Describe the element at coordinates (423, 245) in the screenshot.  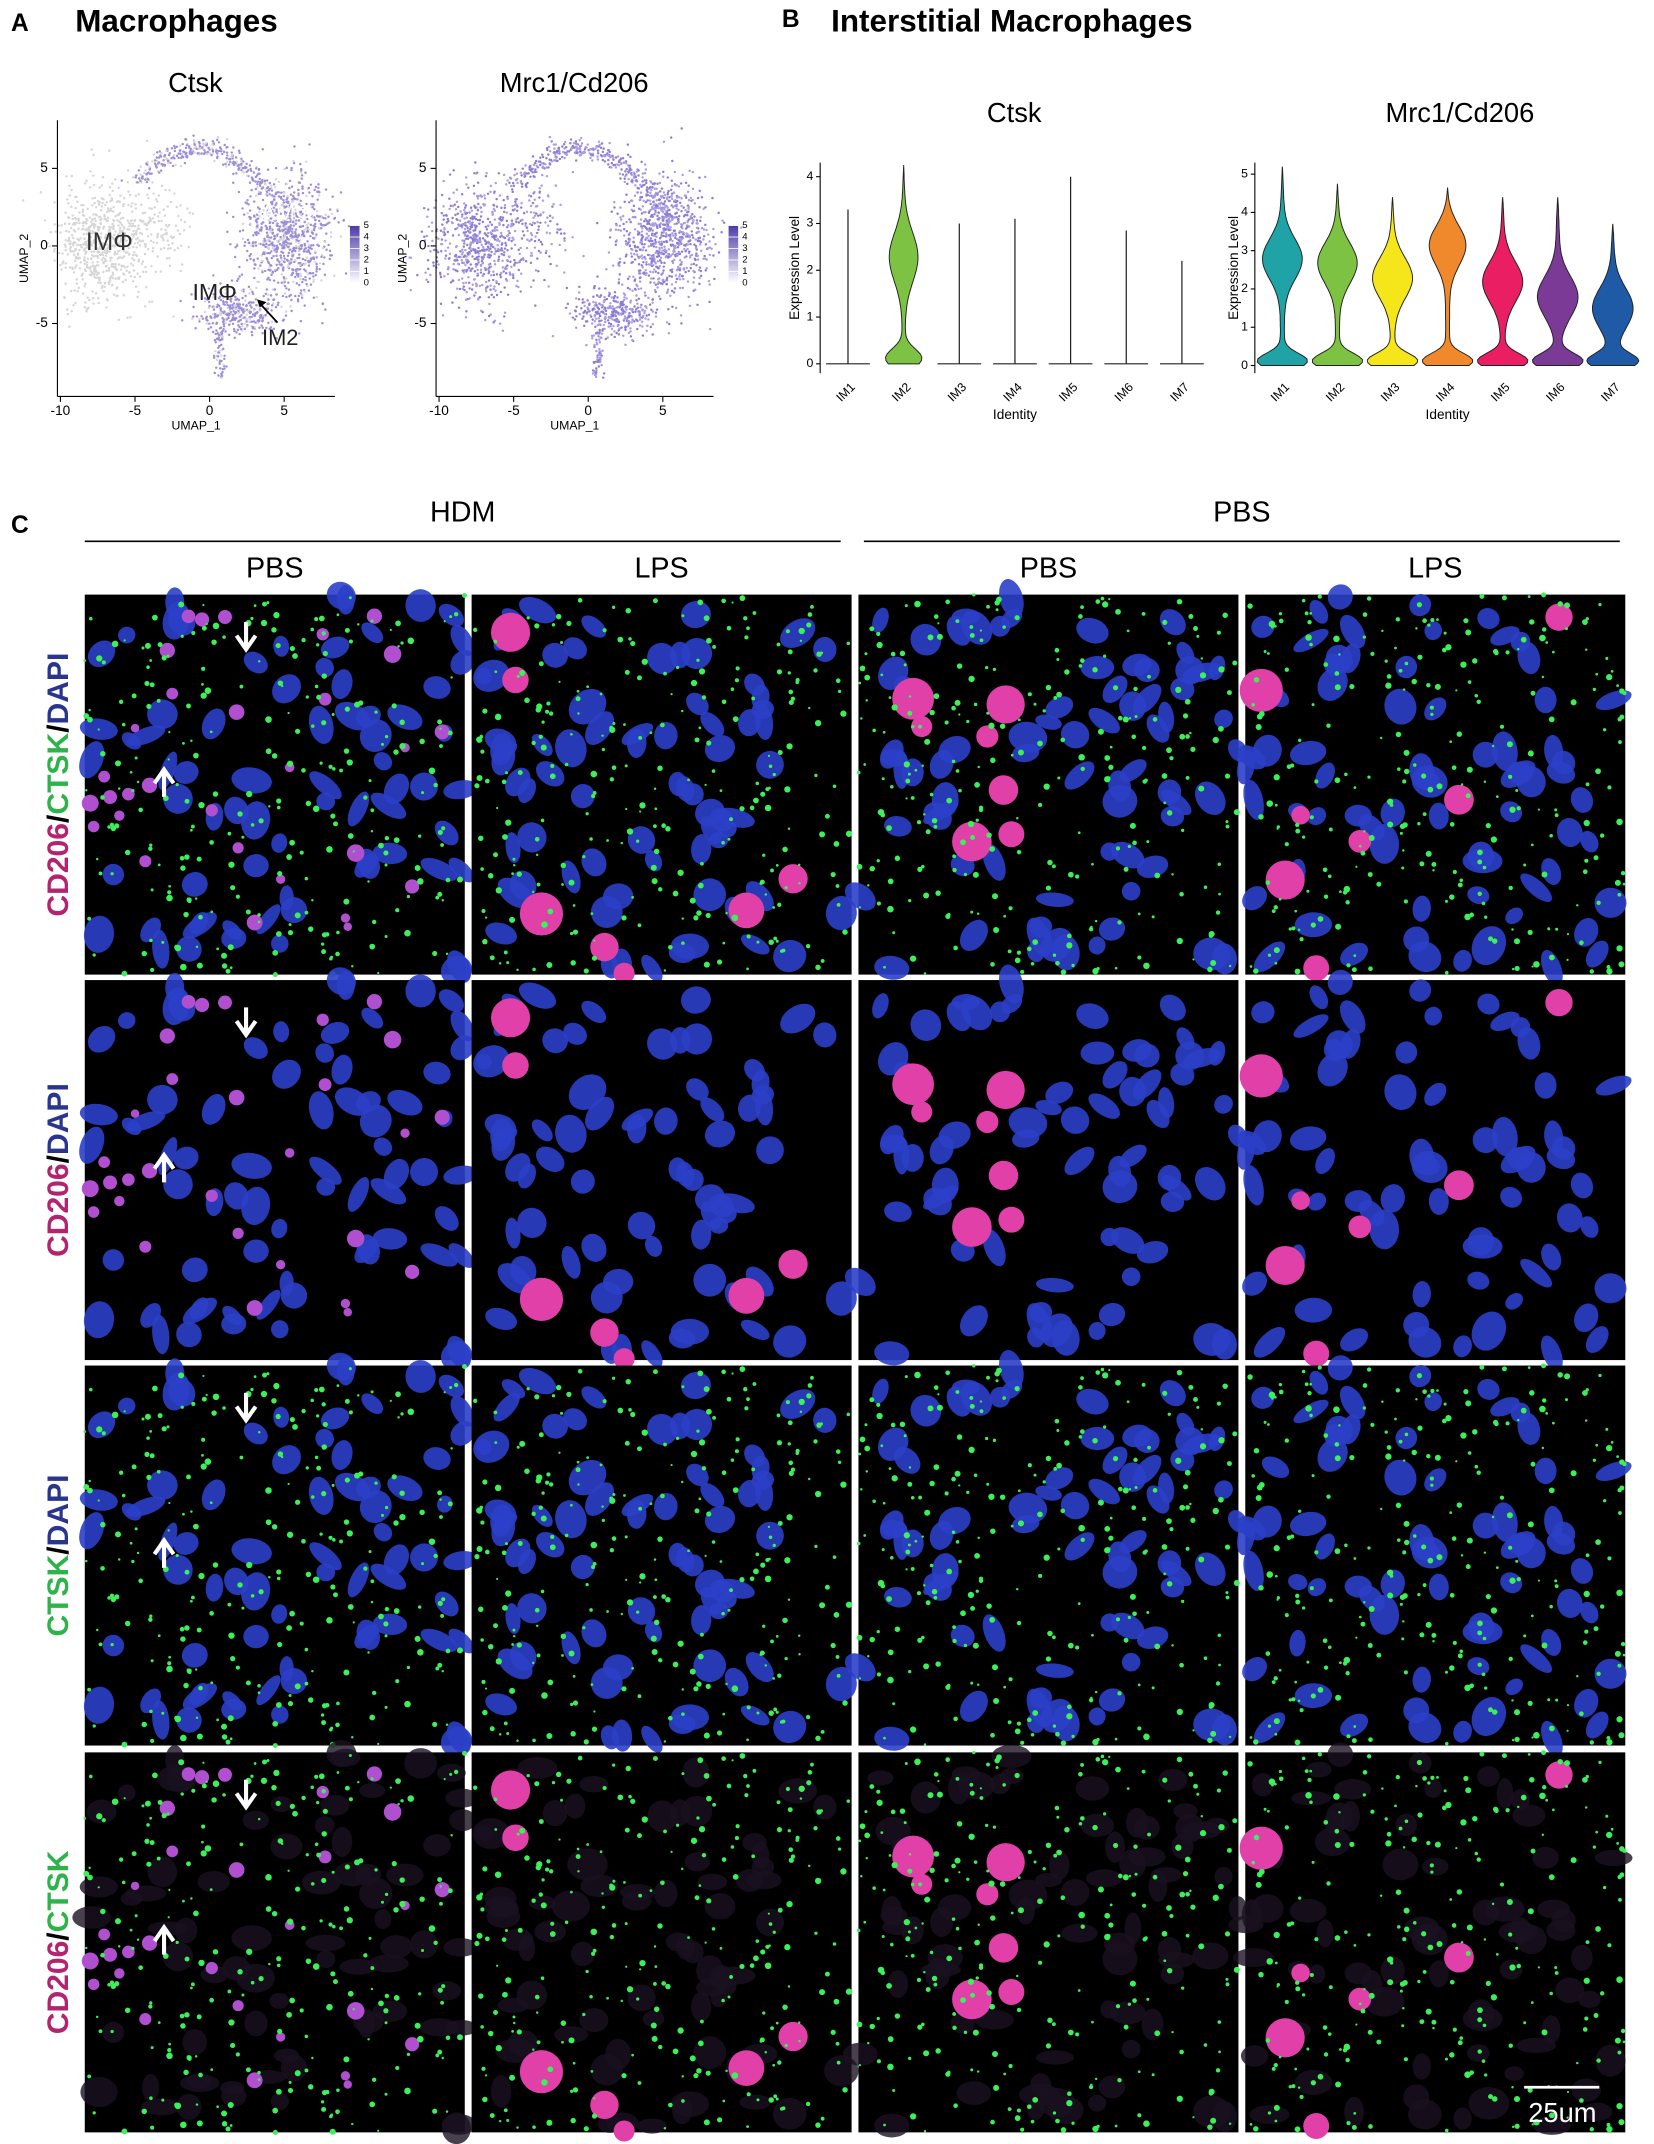
I see `y-tick-label: 0` at that location.